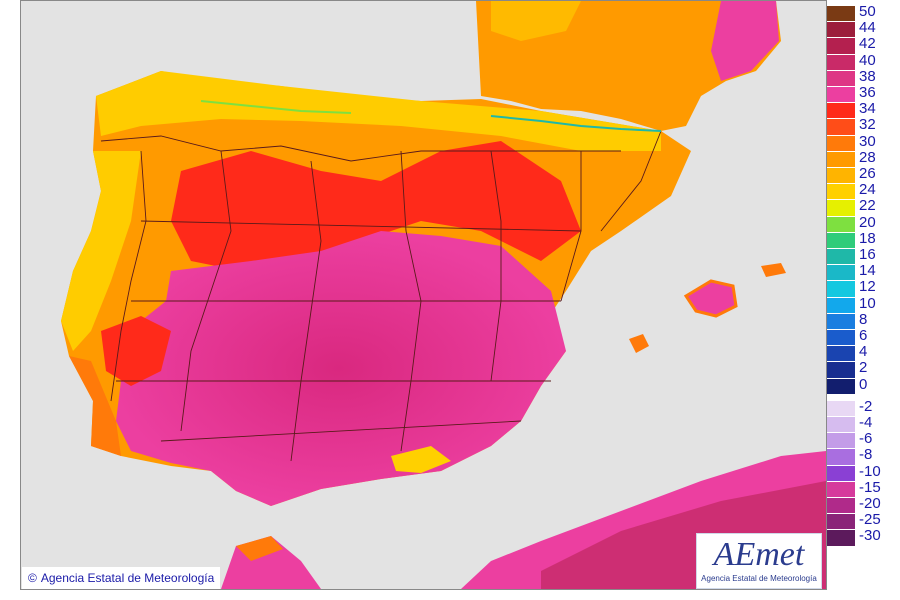 The width and height of the screenshot is (900, 600). I want to click on legend-label-warm-17: 12, so click(867, 287).